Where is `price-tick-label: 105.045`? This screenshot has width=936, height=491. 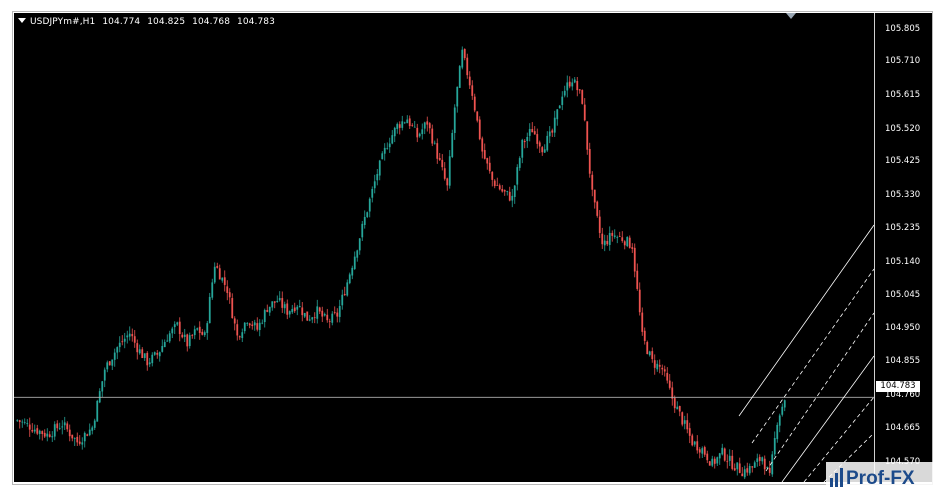
price-tick-label: 105.045 is located at coordinates (903, 295).